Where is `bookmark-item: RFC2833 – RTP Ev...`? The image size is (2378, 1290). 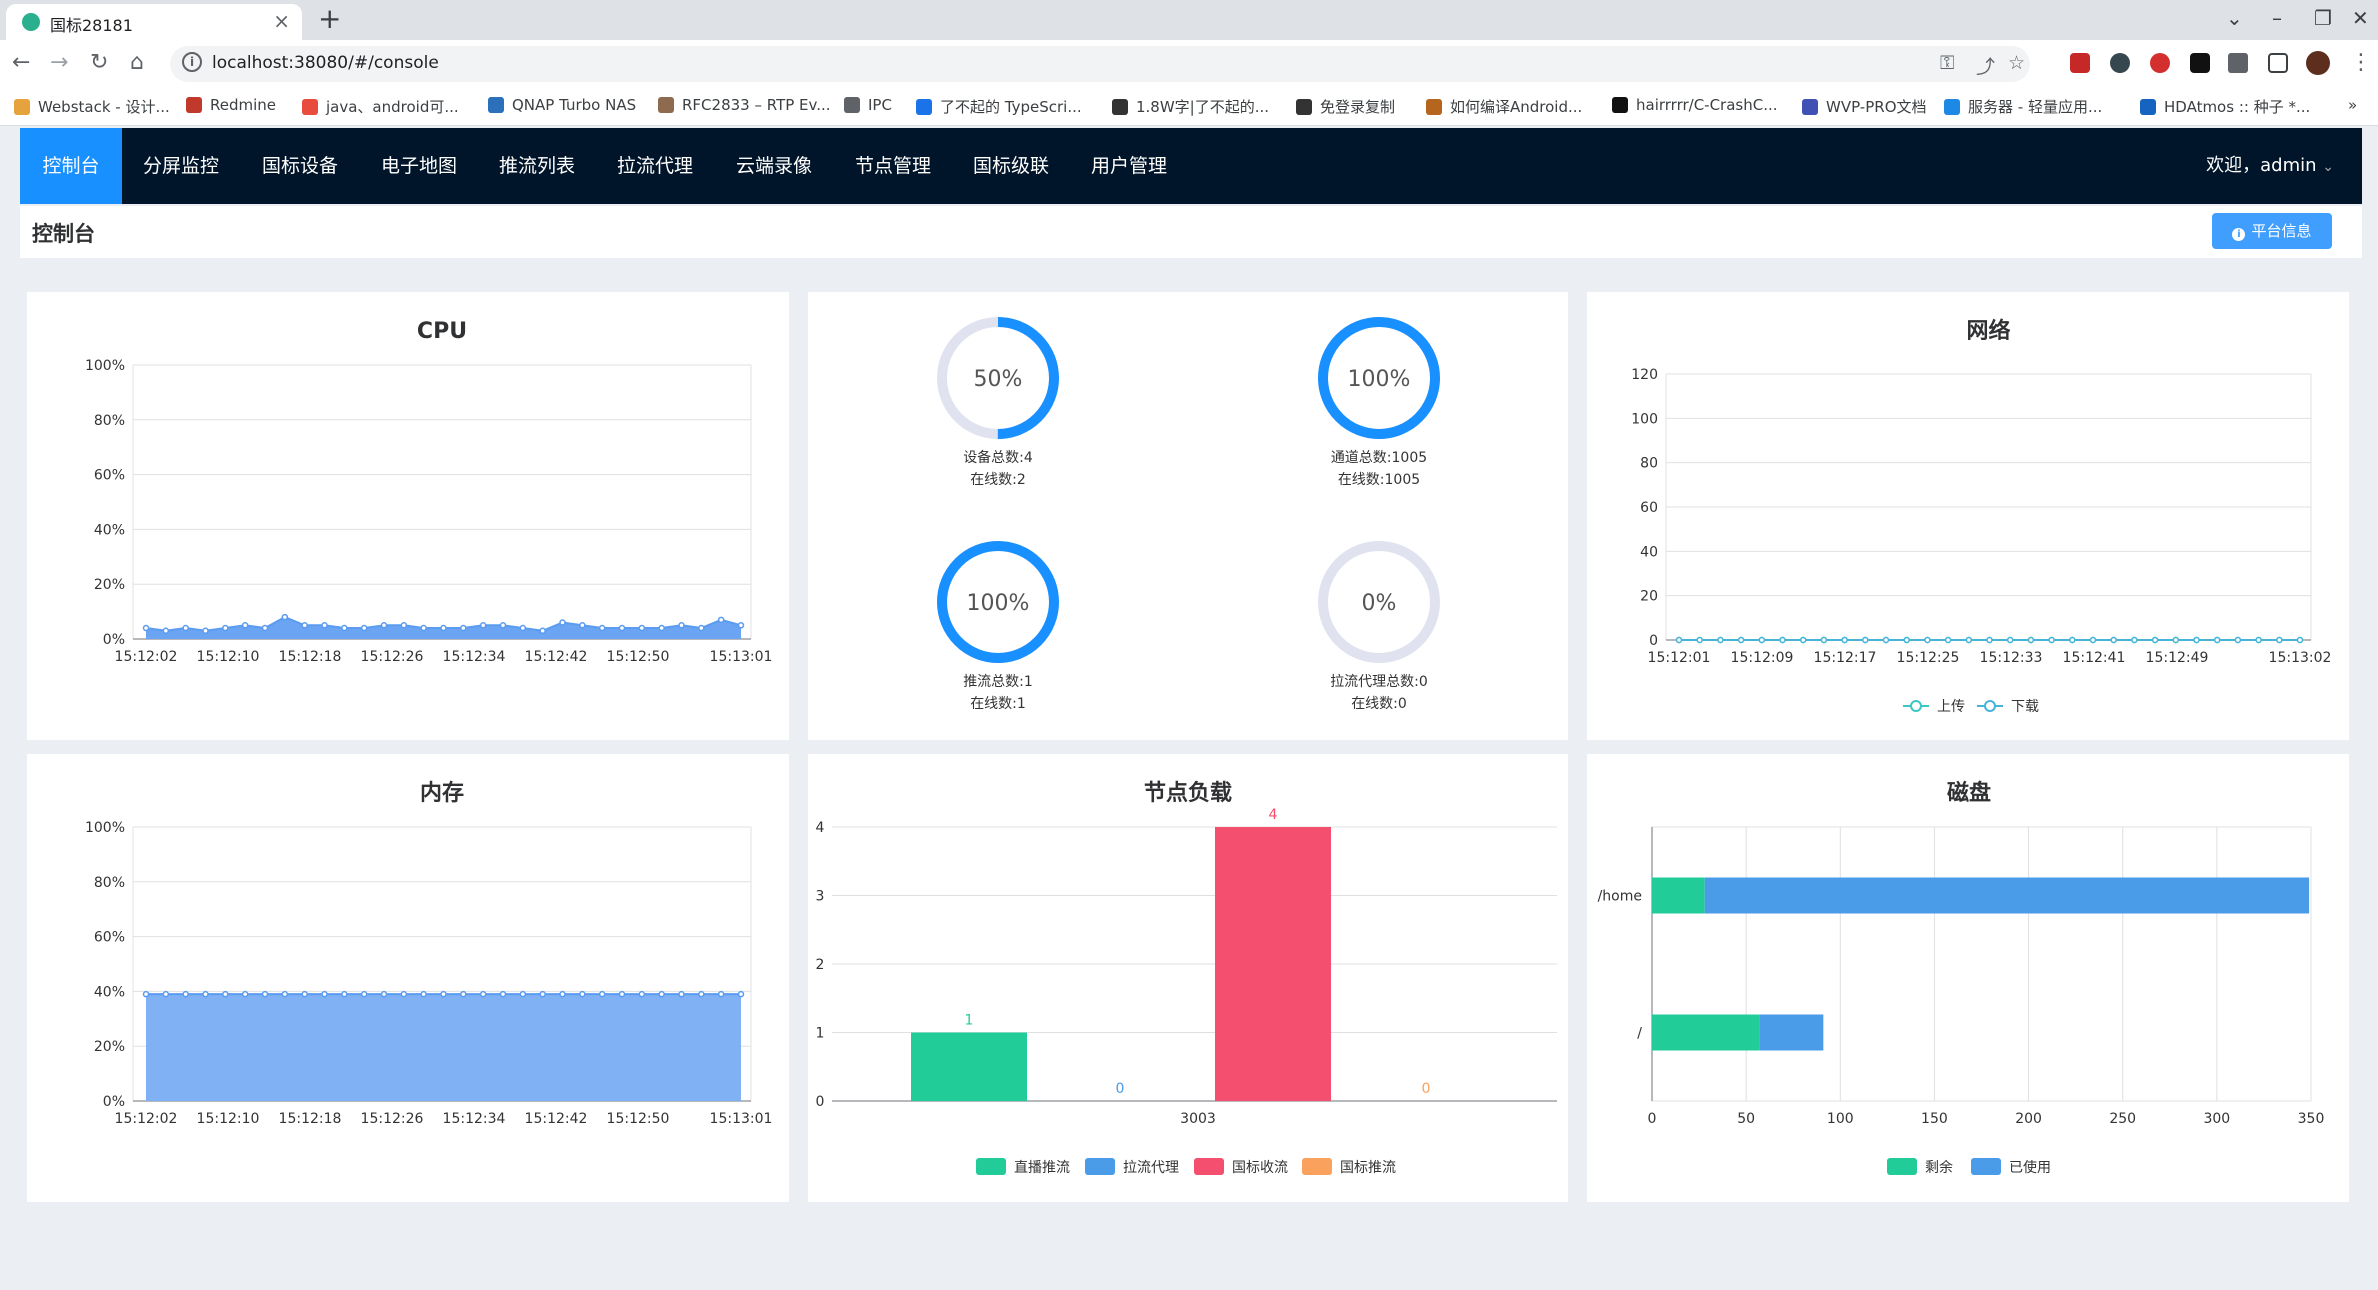
bookmark-item: RFC2833 – RTP Ev... is located at coordinates (744, 105).